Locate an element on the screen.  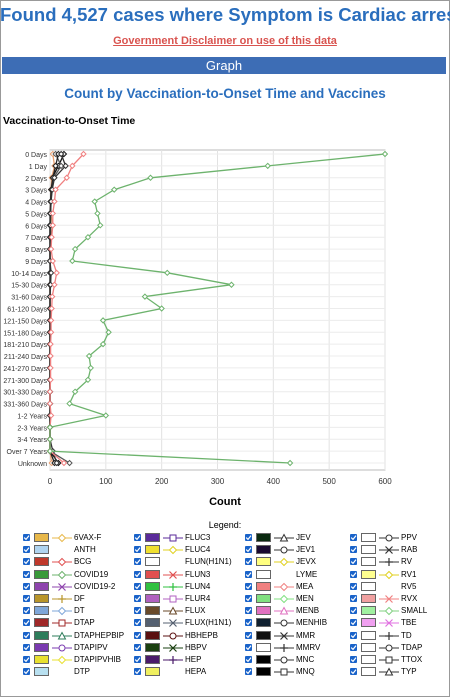
legend-item-6vax-f: 6VAX-F is located at coordinates (75, 538).